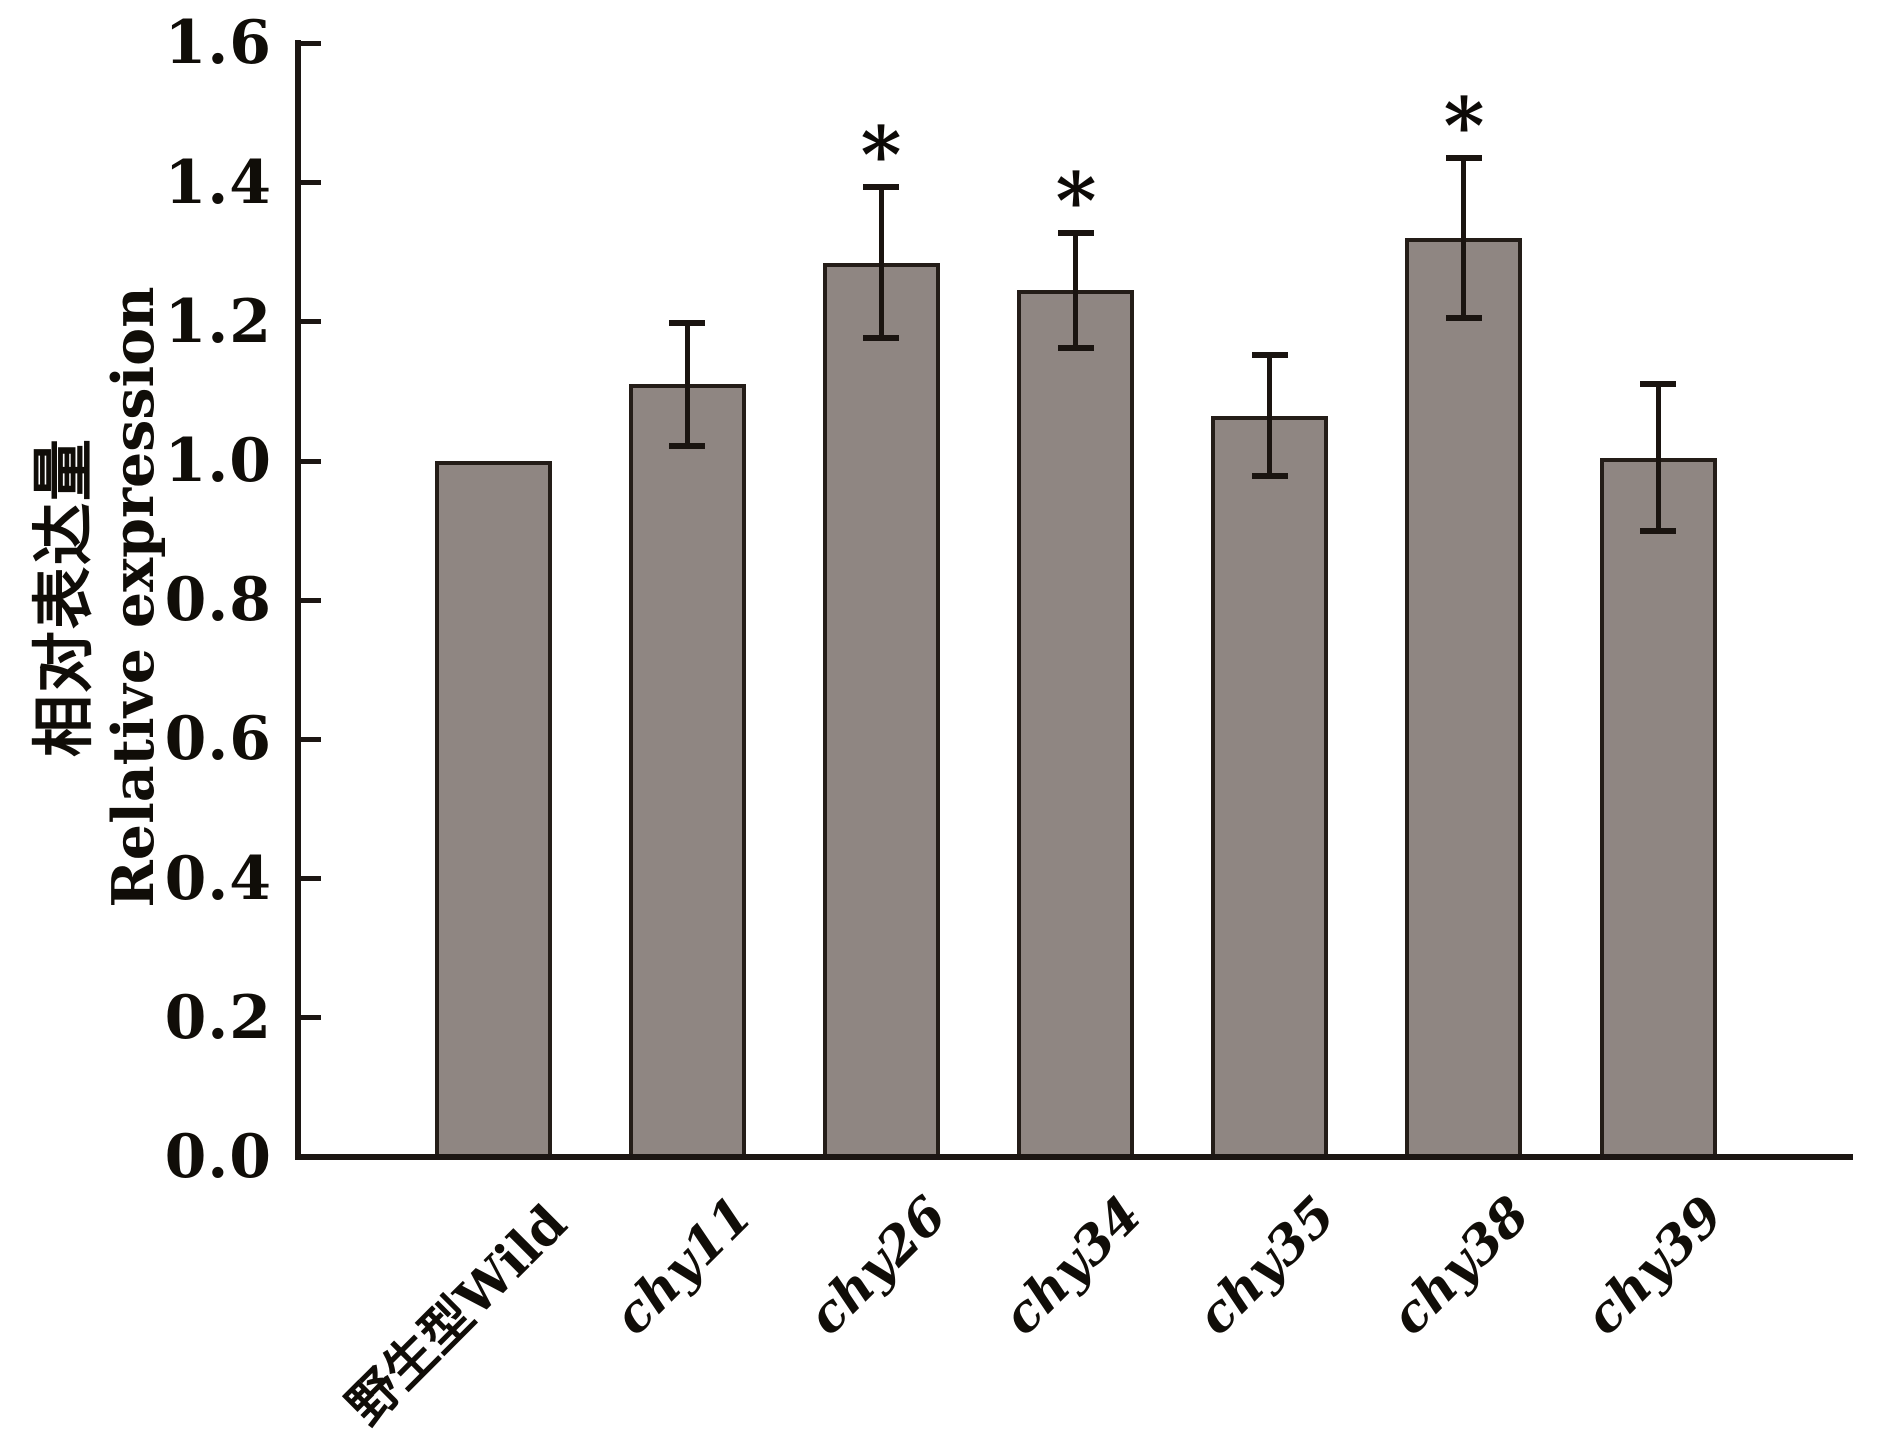 The width and height of the screenshot is (1890, 1442). What do you see at coordinates (1270, 476) in the screenshot?
I see `error-bar-cap-bottom-chy35` at bounding box center [1270, 476].